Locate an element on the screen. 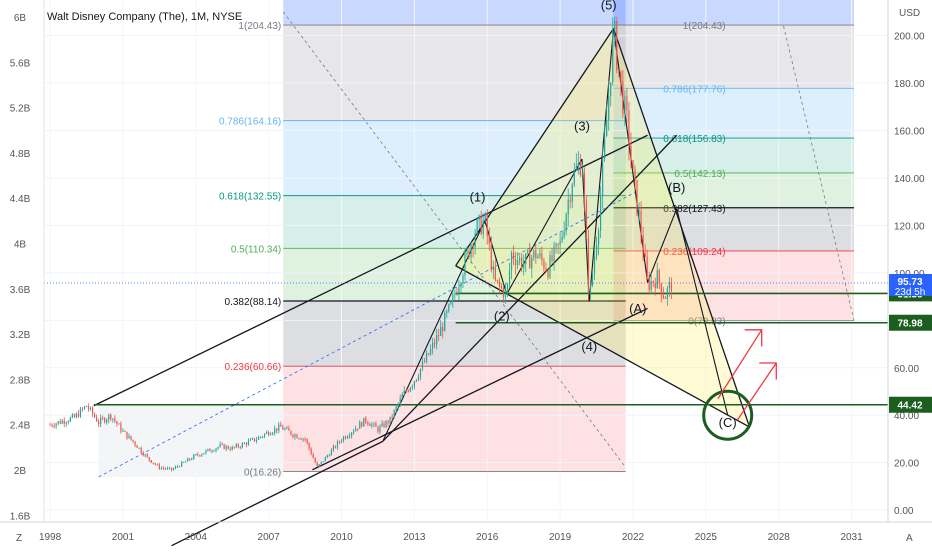 This screenshot has height=555, width=932. support-price-label: 44.42 is located at coordinates (909, 406).